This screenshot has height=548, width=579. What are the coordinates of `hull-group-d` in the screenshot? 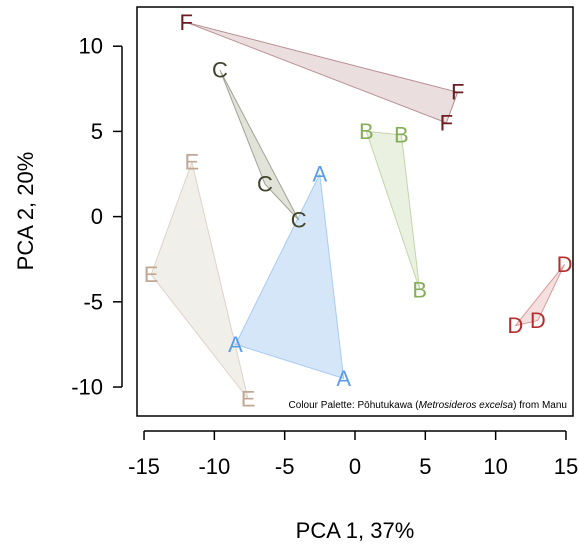 It's located at (540, 295).